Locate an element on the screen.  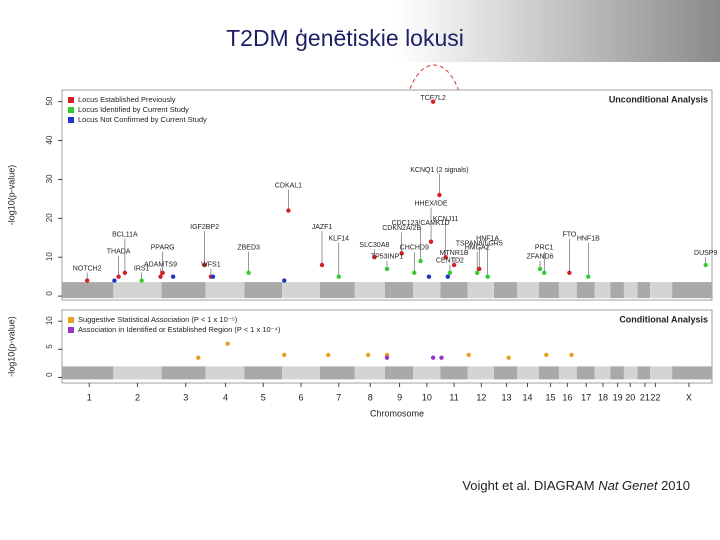
x-tick-label: 6 is located at coordinates (301, 397).